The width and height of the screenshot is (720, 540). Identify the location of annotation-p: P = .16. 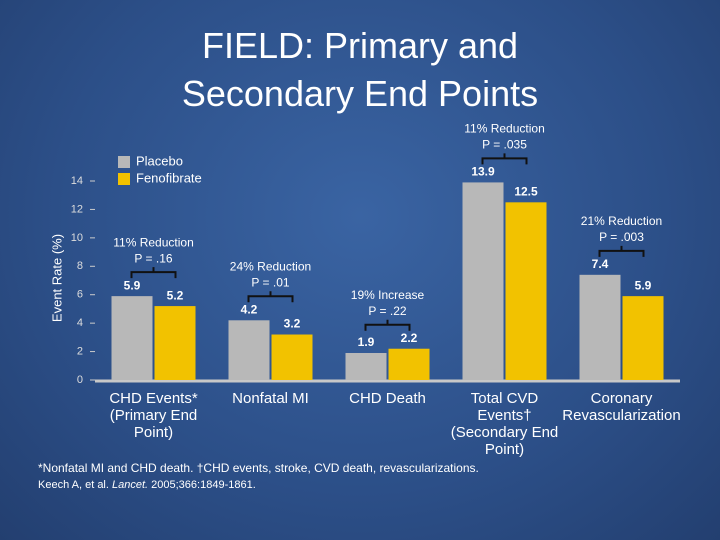
(153, 258).